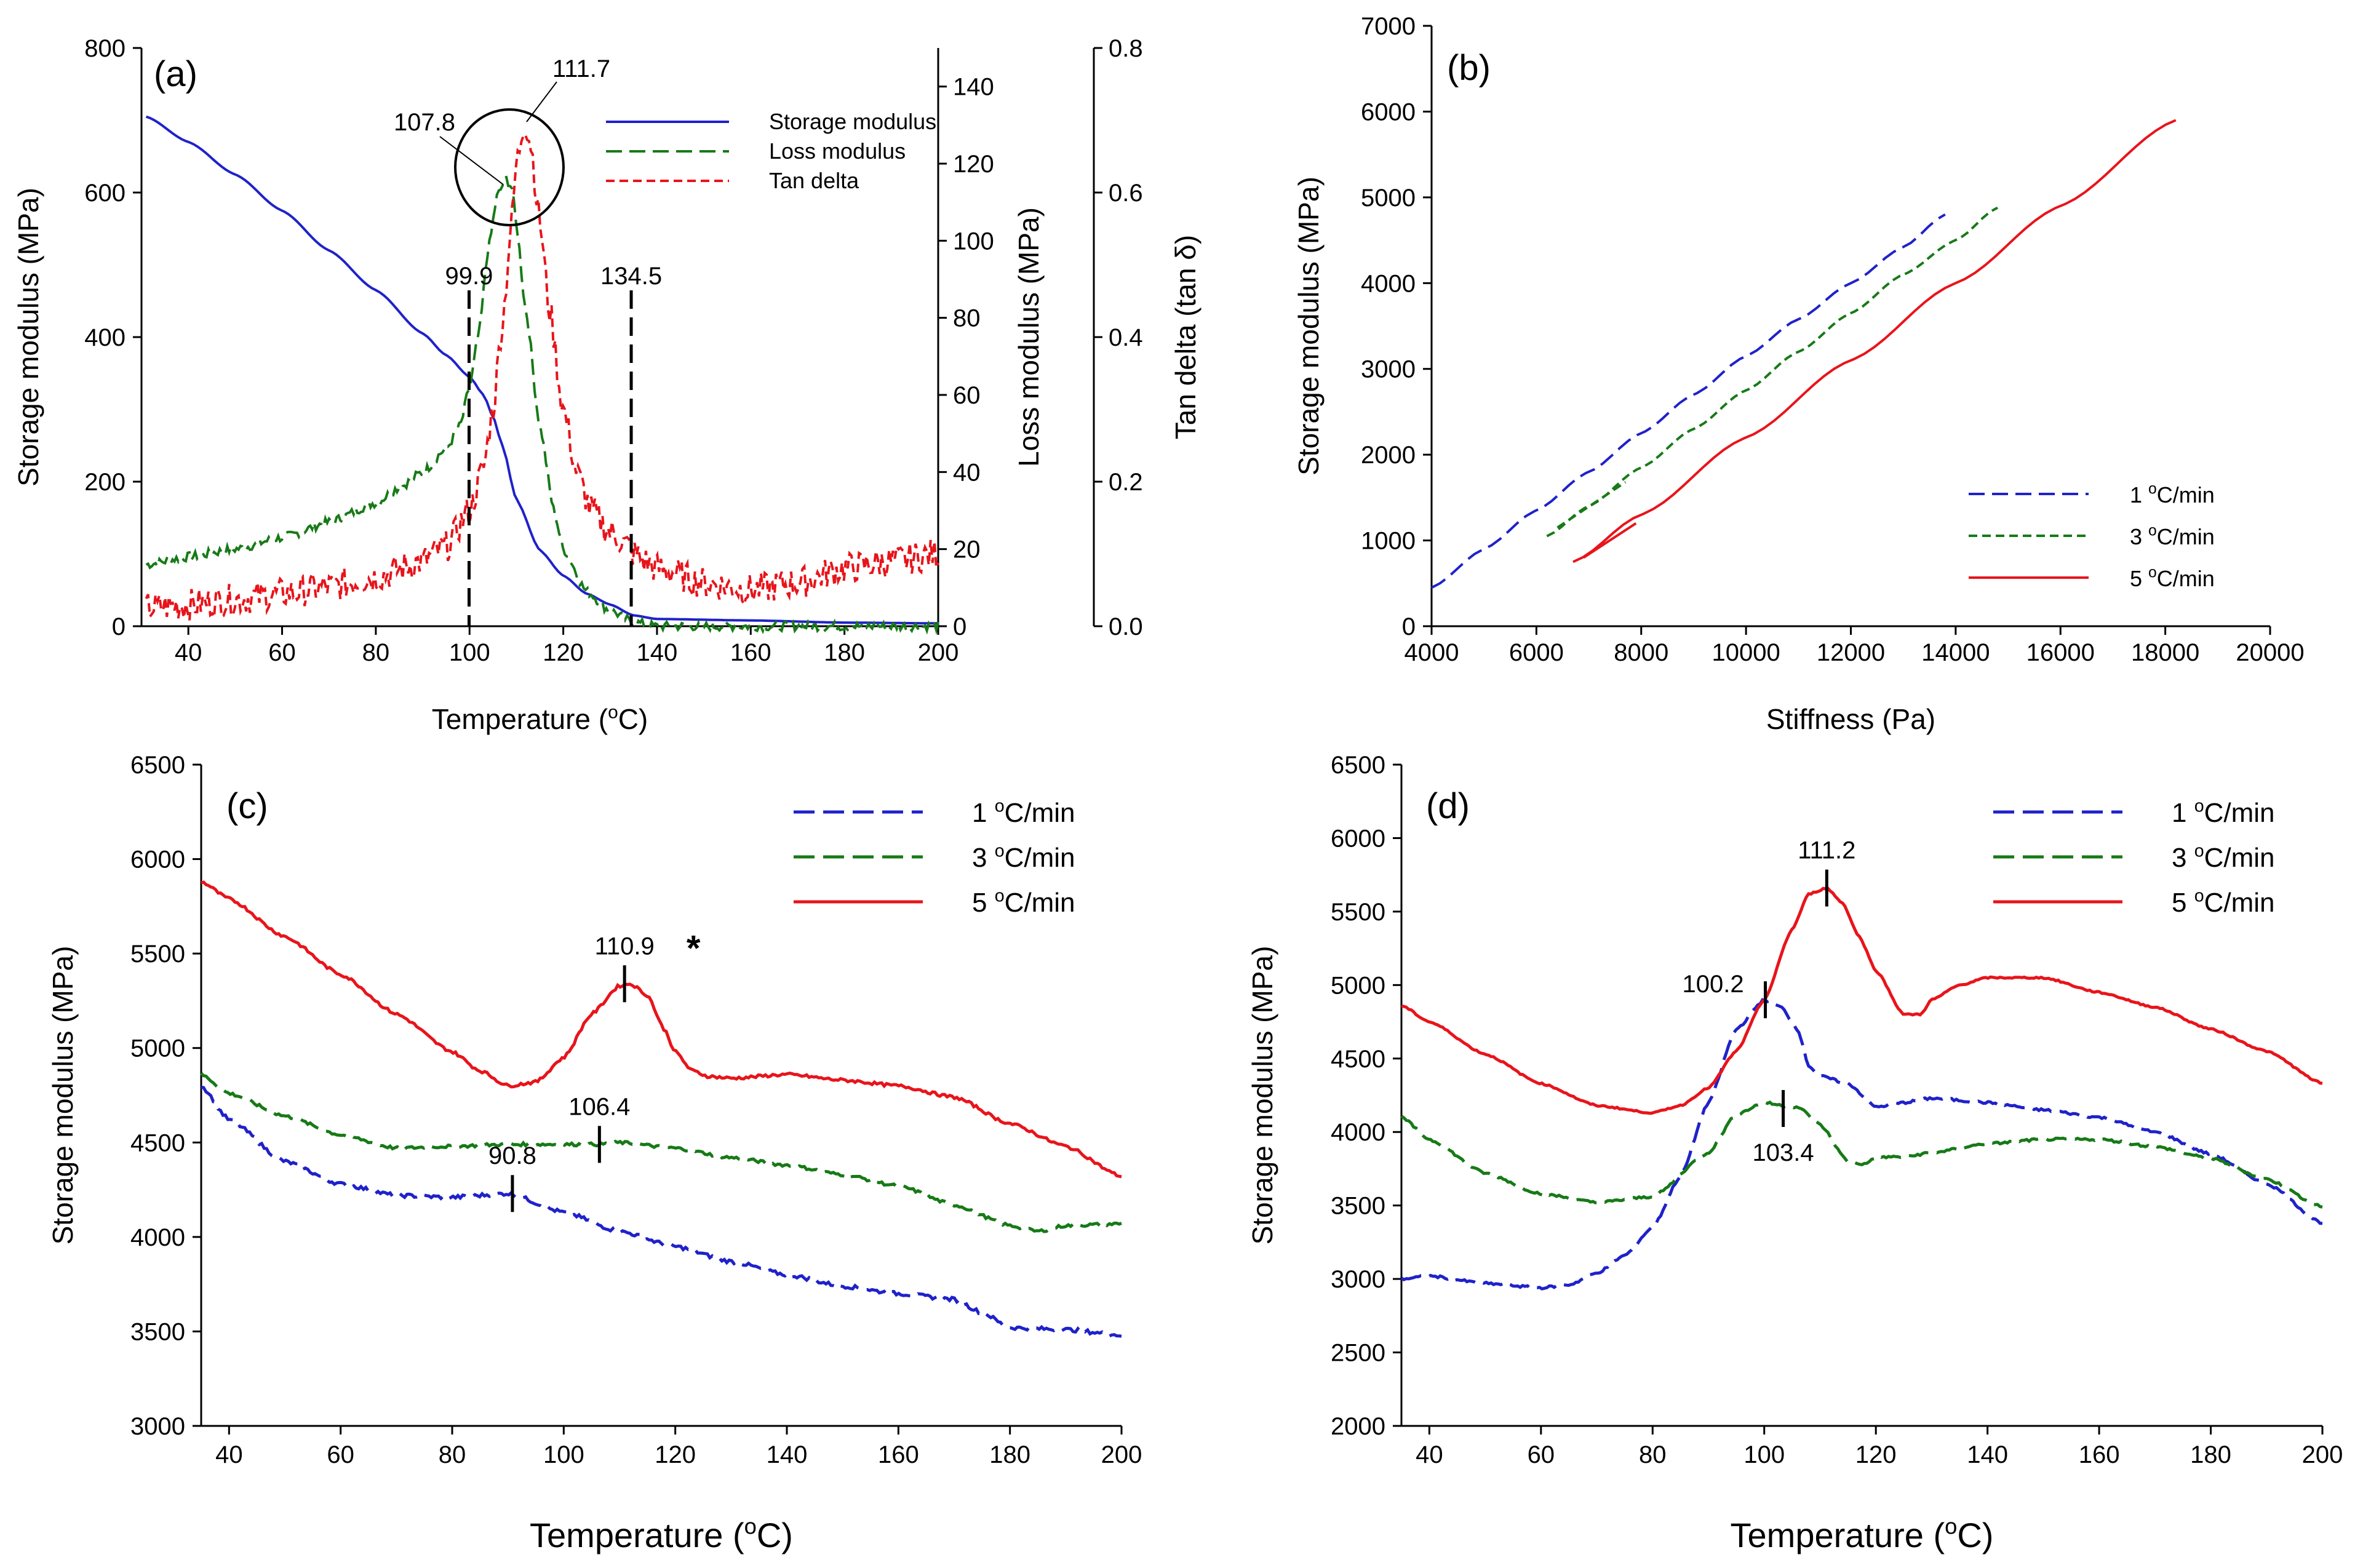  Describe the element at coordinates (694, 948) in the screenshot. I see `significance-asterisk: *` at that location.